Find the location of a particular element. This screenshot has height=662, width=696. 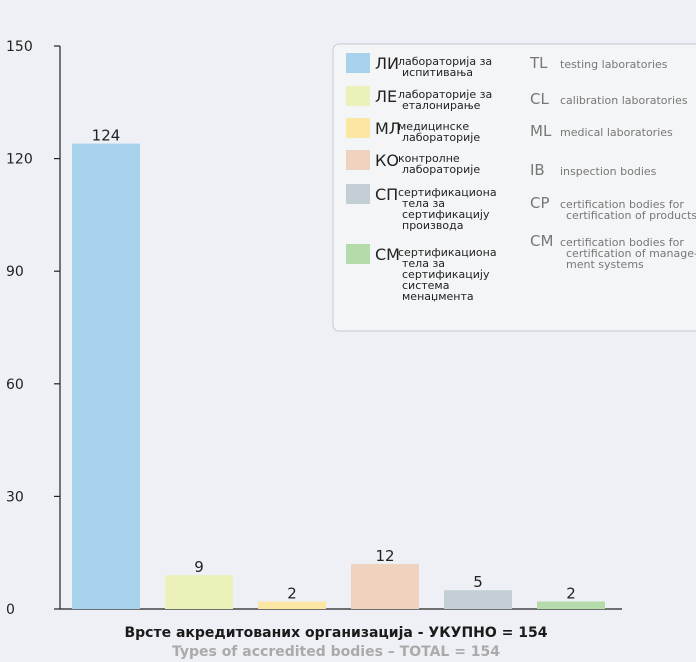

chart-subtitle: Types of accredited bodies – TOTAL = 154 is located at coordinates (336, 652).